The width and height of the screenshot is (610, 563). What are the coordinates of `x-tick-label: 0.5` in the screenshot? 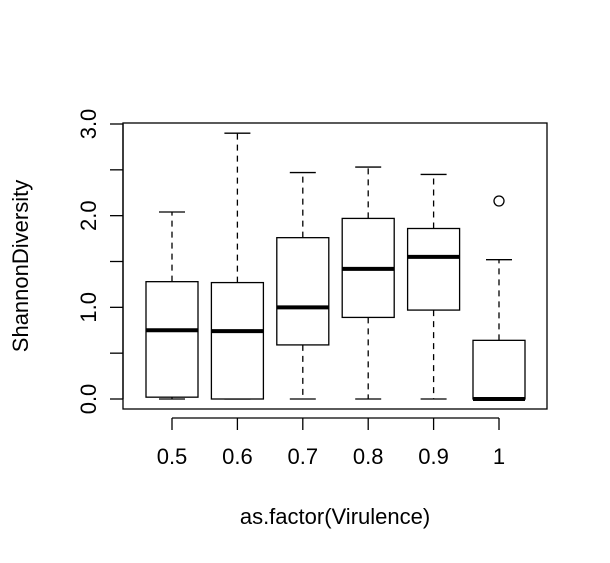 It's located at (172, 456).